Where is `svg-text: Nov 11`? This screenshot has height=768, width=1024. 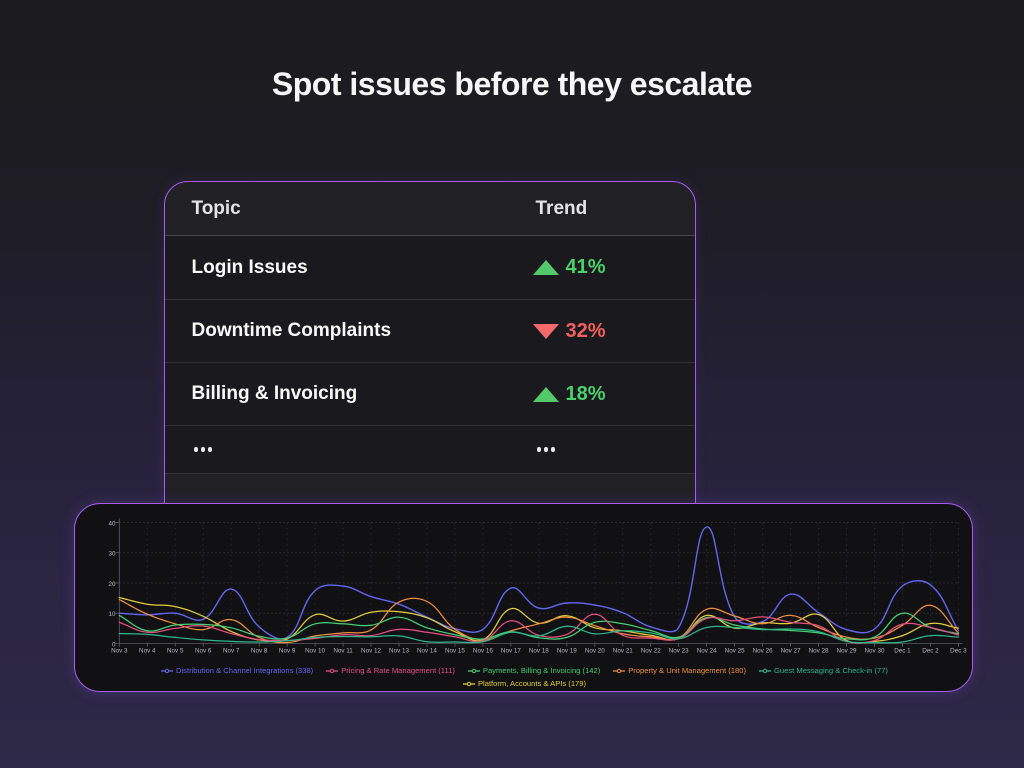
svg-text: Nov 11 is located at coordinates (343, 650).